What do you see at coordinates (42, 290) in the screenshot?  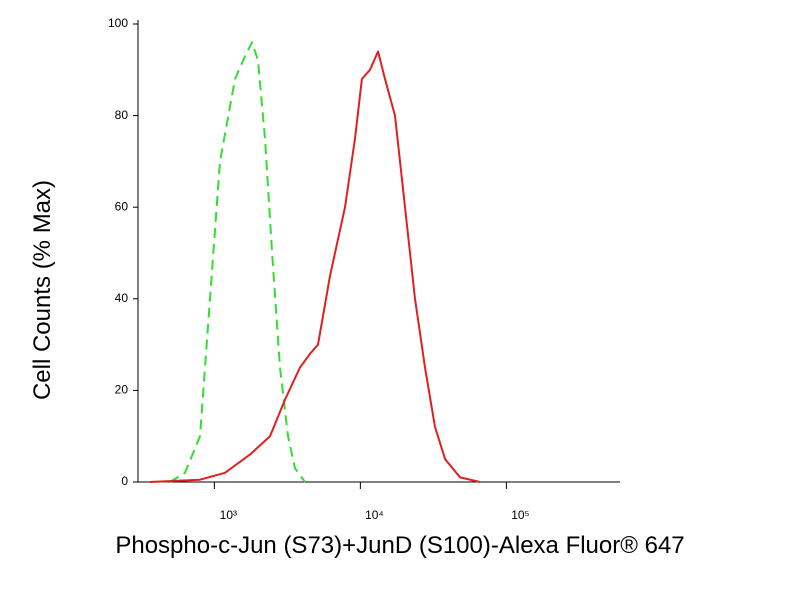 I see `y-axis-label: Cell Counts (% Max)` at bounding box center [42, 290].